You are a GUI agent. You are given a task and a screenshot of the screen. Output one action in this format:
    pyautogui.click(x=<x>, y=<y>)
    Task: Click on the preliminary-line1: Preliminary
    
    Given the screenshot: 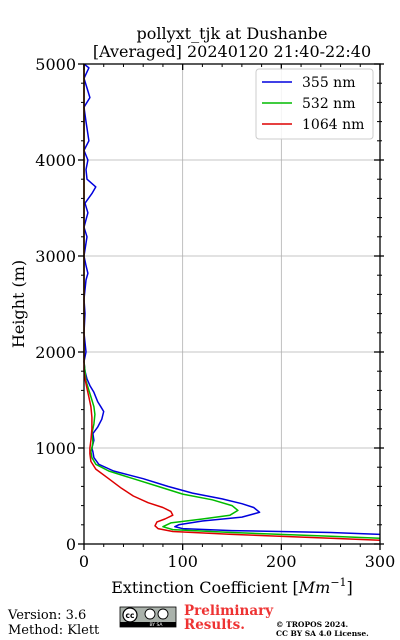 What is the action you would take?
    pyautogui.click(x=229, y=611)
    